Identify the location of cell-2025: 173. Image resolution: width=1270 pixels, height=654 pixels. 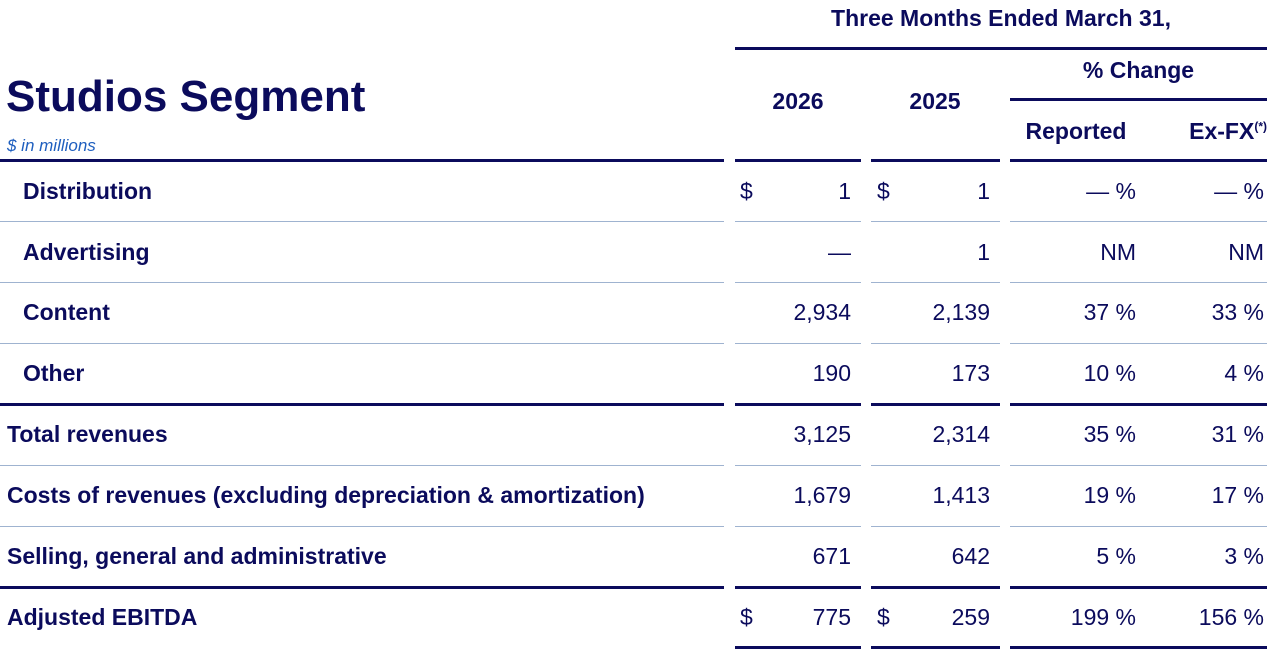
(970, 373).